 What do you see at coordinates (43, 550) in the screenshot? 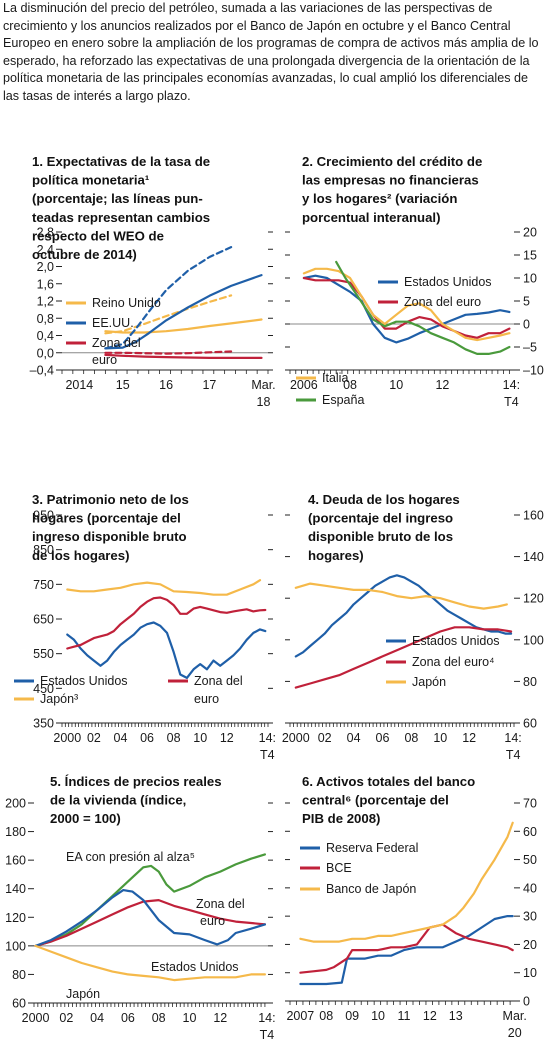
I see `y-tick-label: 850` at bounding box center [43, 550].